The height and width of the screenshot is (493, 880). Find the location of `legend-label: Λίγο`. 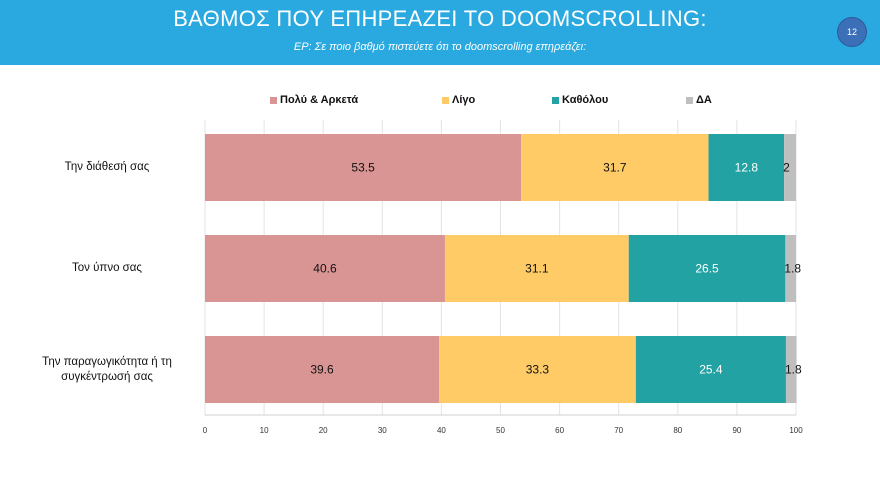

legend-label: Λίγο is located at coordinates (464, 100).